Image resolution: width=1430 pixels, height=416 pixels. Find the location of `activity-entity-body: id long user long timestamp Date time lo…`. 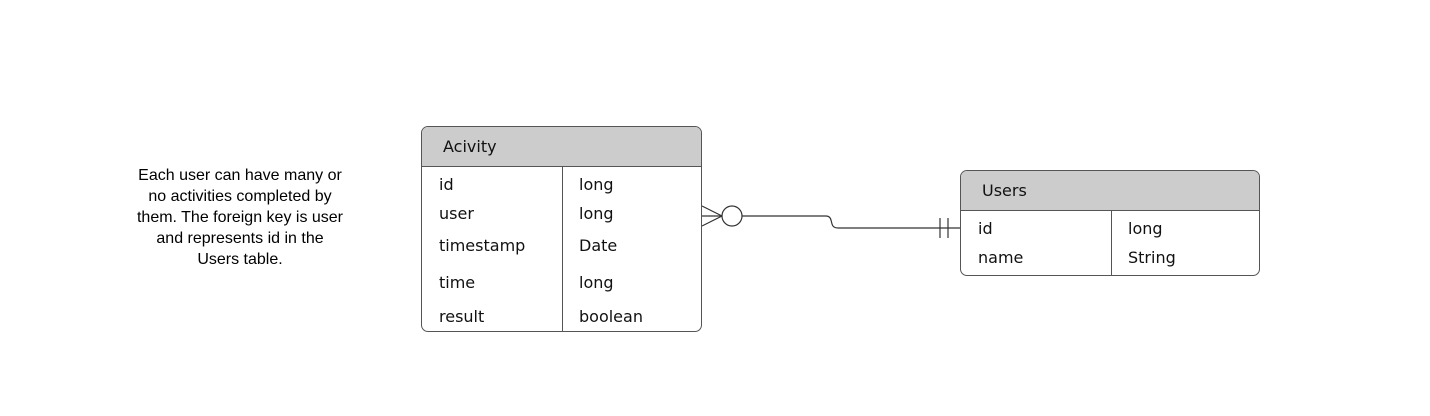

activity-entity-body: id long user long timestamp Date time lo… is located at coordinates (561, 249).